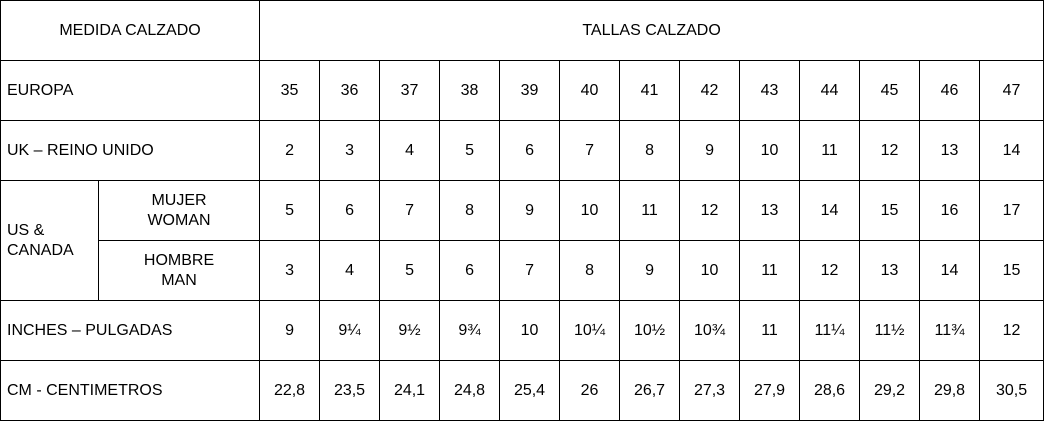 The width and height of the screenshot is (1044, 427). Describe the element at coordinates (350, 90) in the screenshot. I see `size-cell: 36` at that location.